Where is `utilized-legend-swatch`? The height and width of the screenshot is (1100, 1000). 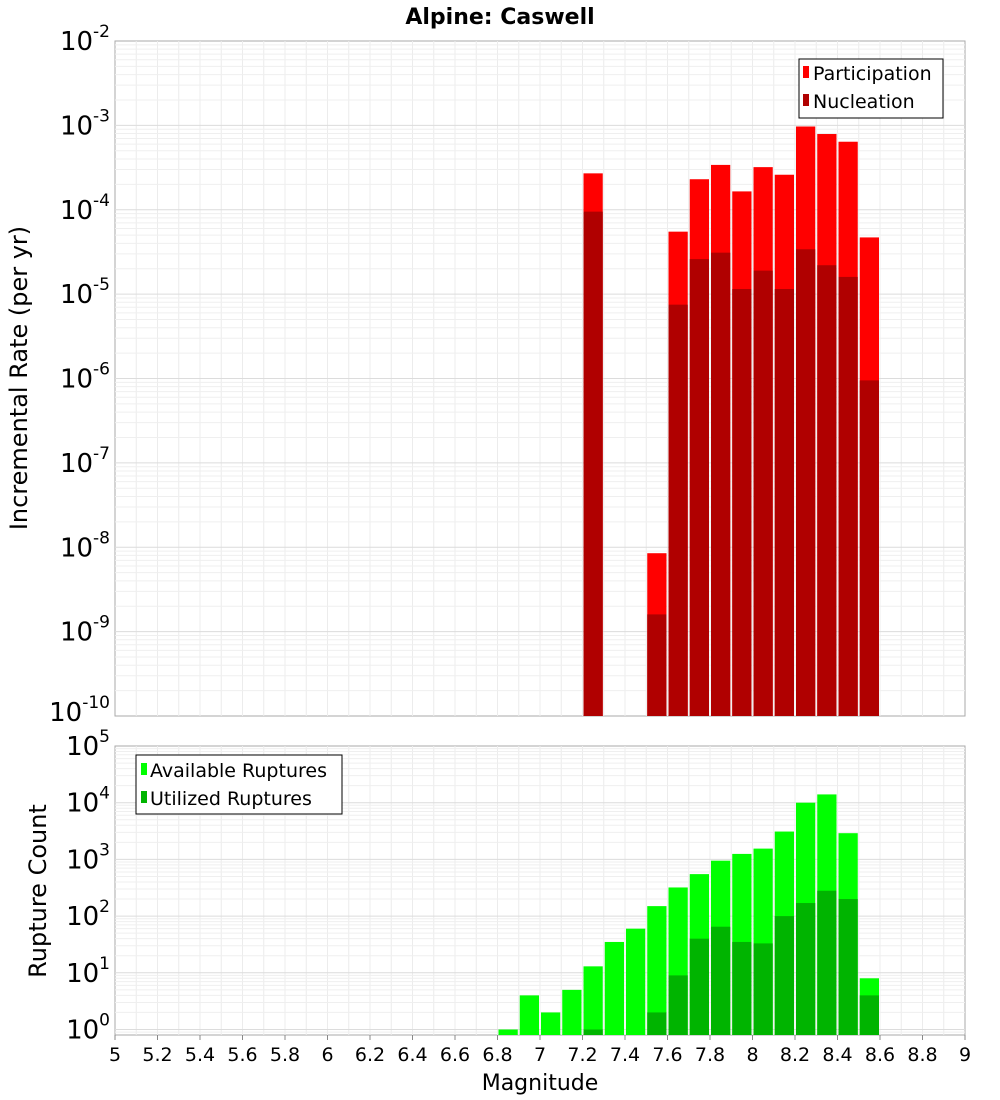
utilized-legend-swatch is located at coordinates (144, 797).